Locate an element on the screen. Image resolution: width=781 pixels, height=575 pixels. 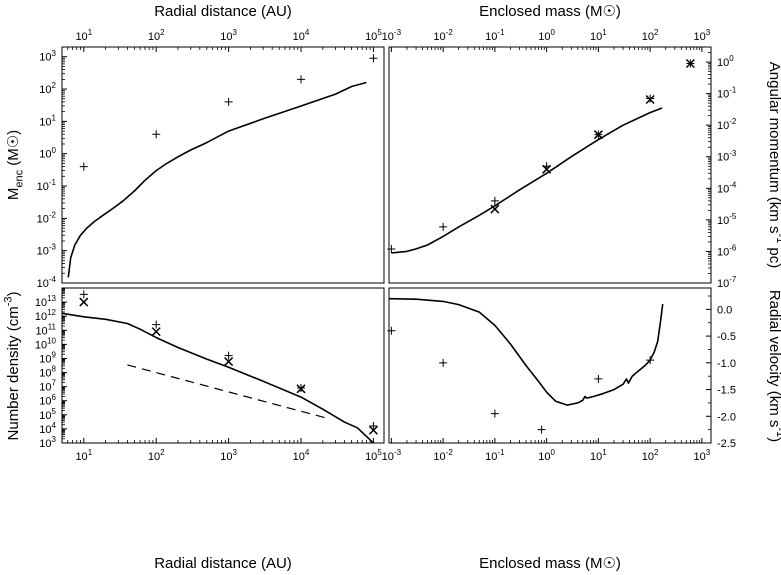
top-axis-title-radial-distance: Radial distance (AU) is located at coordinates (223, 11).